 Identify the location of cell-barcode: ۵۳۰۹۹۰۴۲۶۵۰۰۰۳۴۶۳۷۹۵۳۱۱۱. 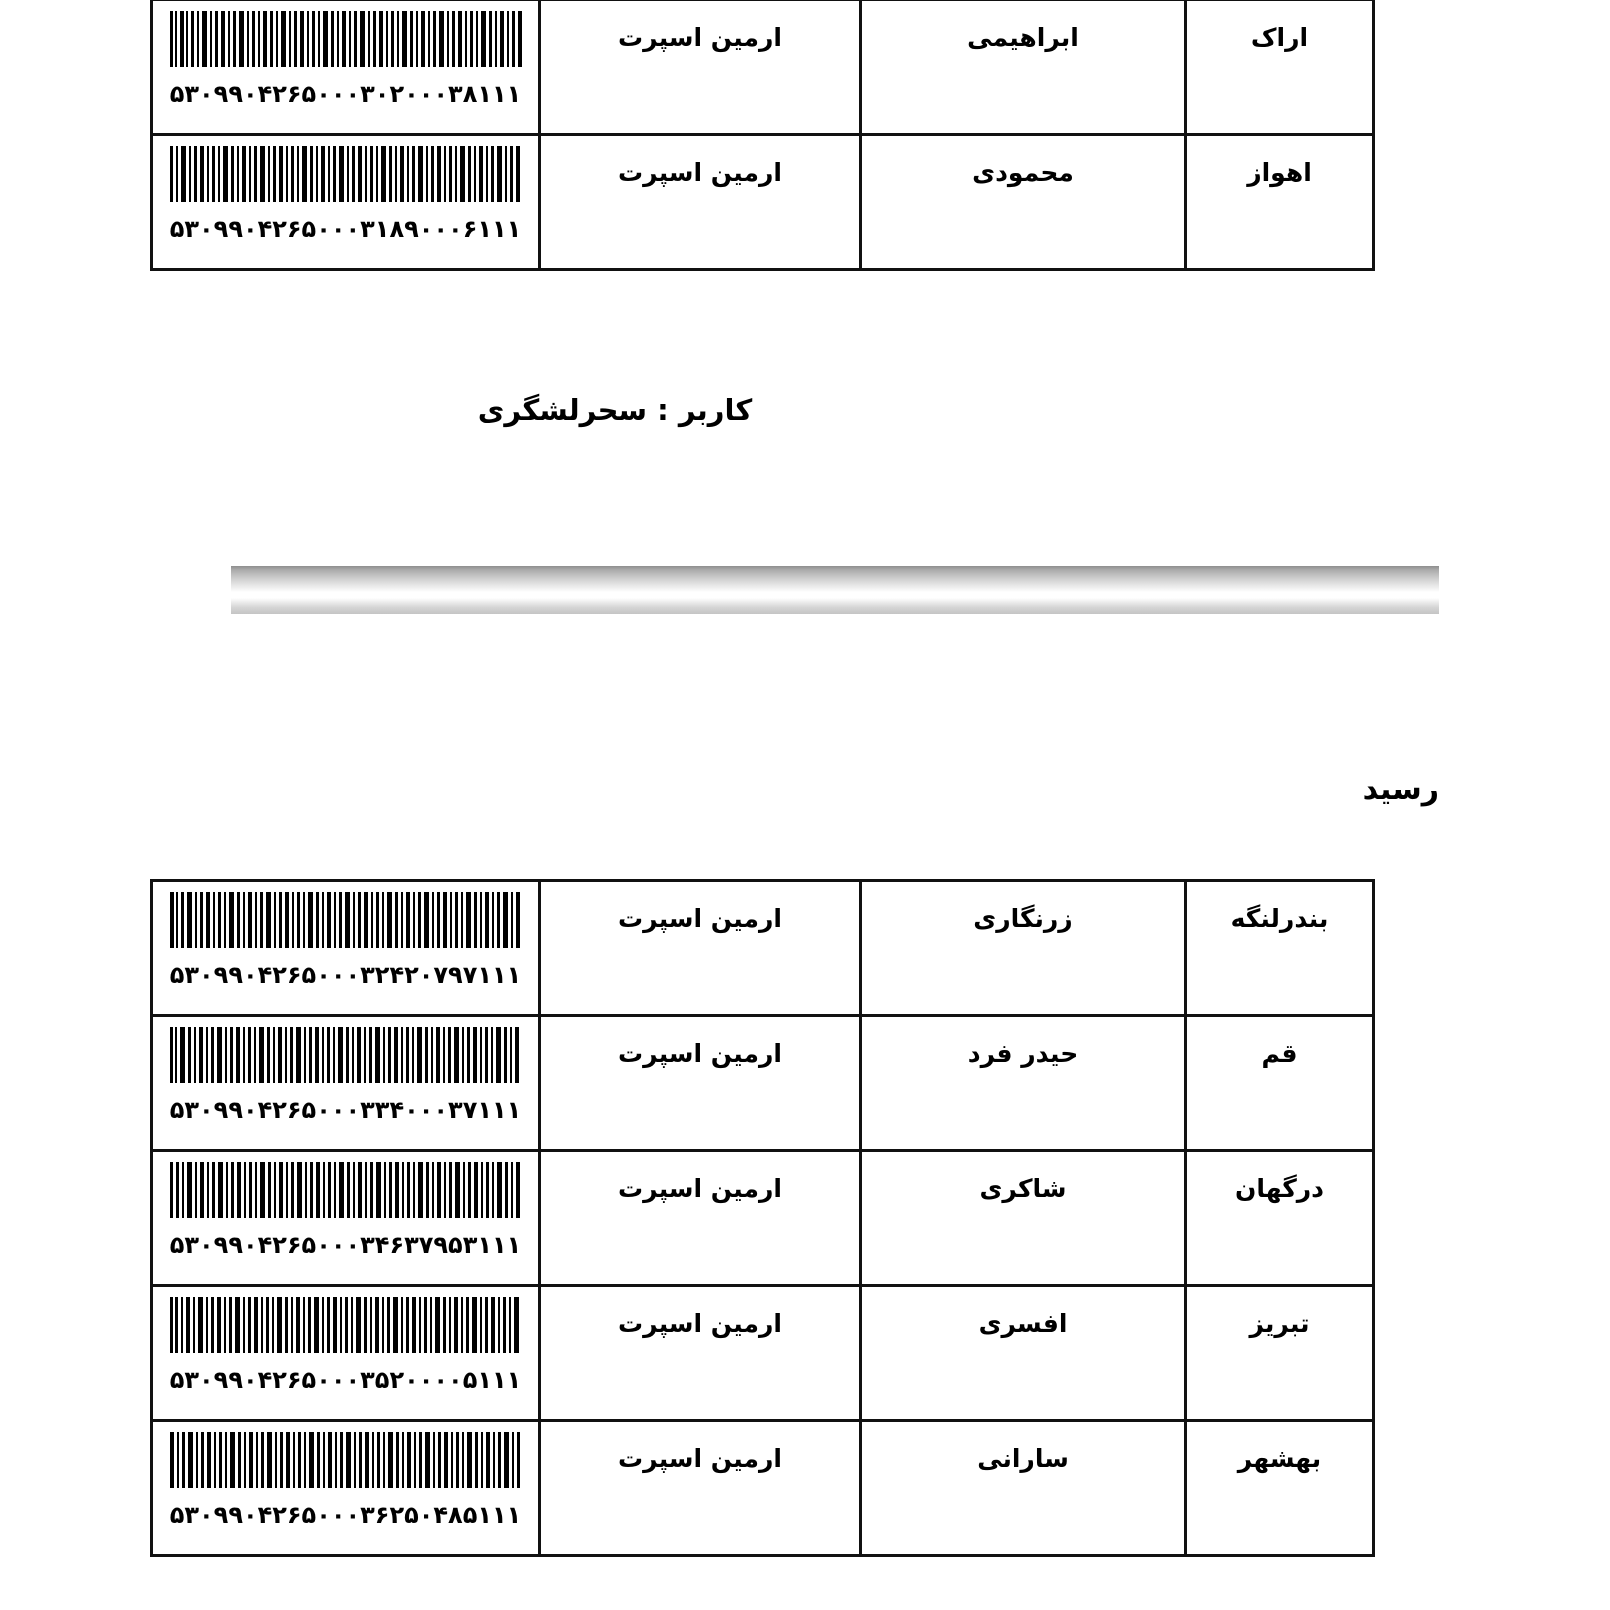
(345, 1218).